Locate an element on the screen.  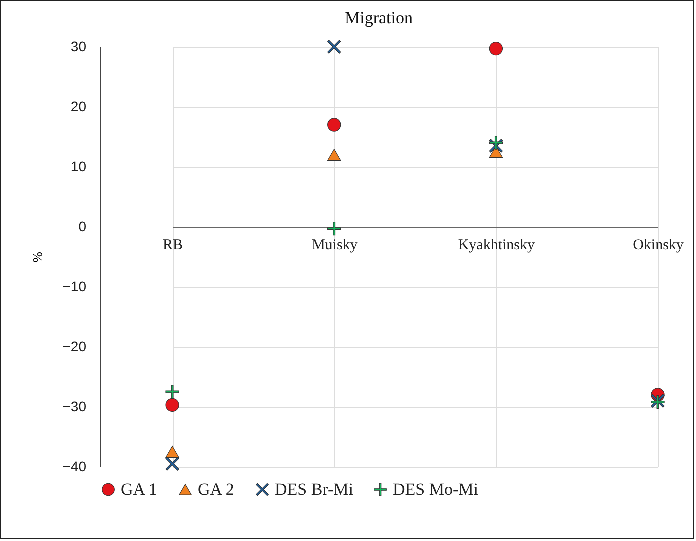
x-tick-label: RB is located at coordinates (173, 246).